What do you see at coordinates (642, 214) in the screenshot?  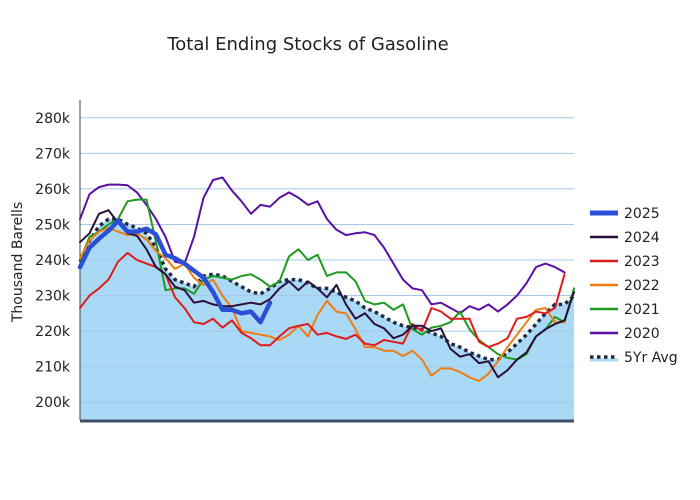 I see `legend-label-2025: 2025` at bounding box center [642, 214].